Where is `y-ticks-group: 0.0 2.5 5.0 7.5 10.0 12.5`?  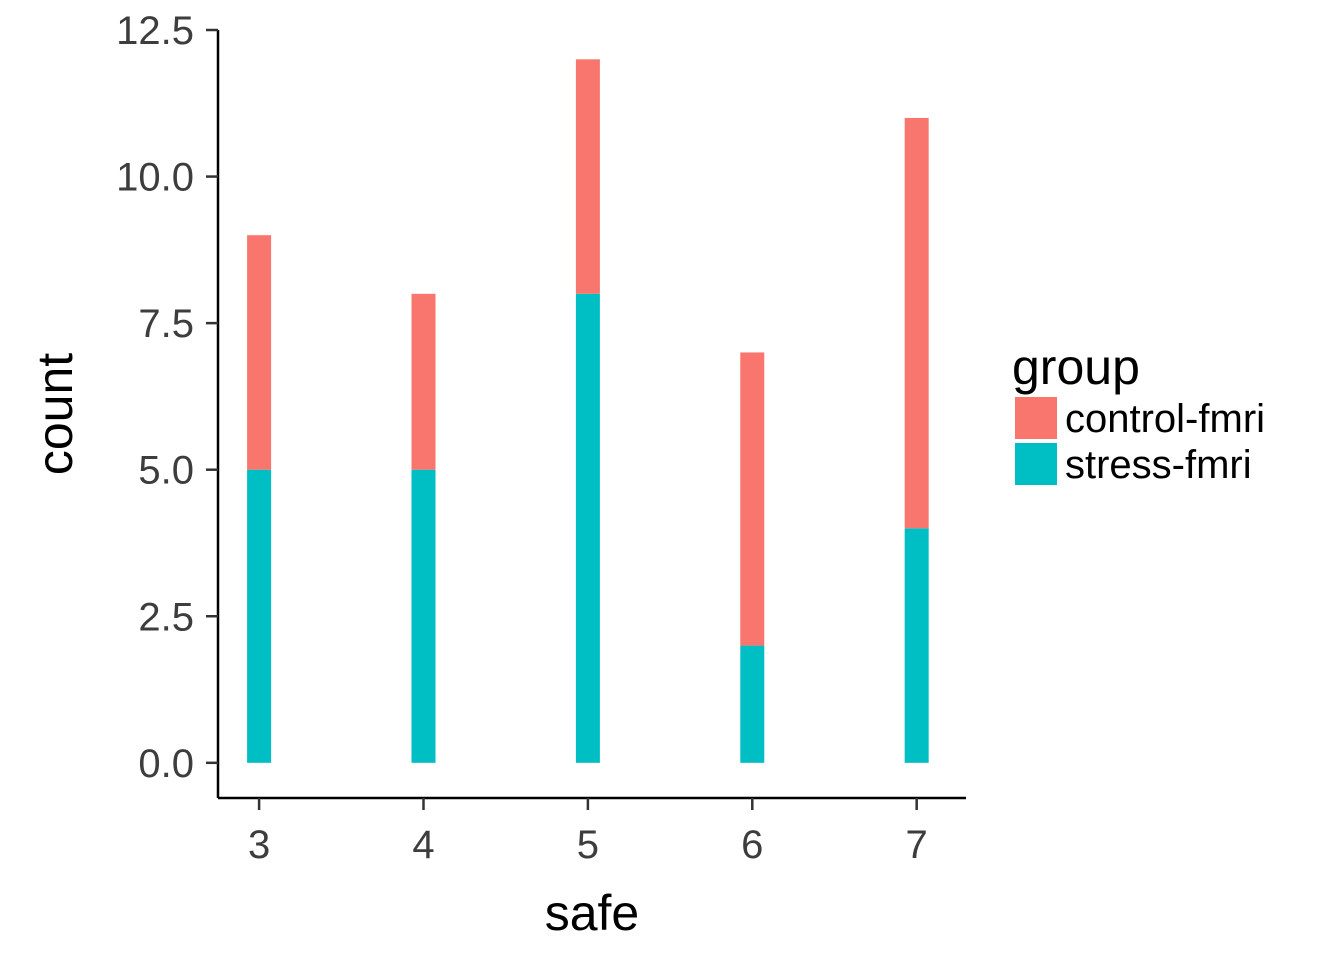 y-ticks-group: 0.0 2.5 5.0 7.5 10.0 12.5 is located at coordinates (167, 397).